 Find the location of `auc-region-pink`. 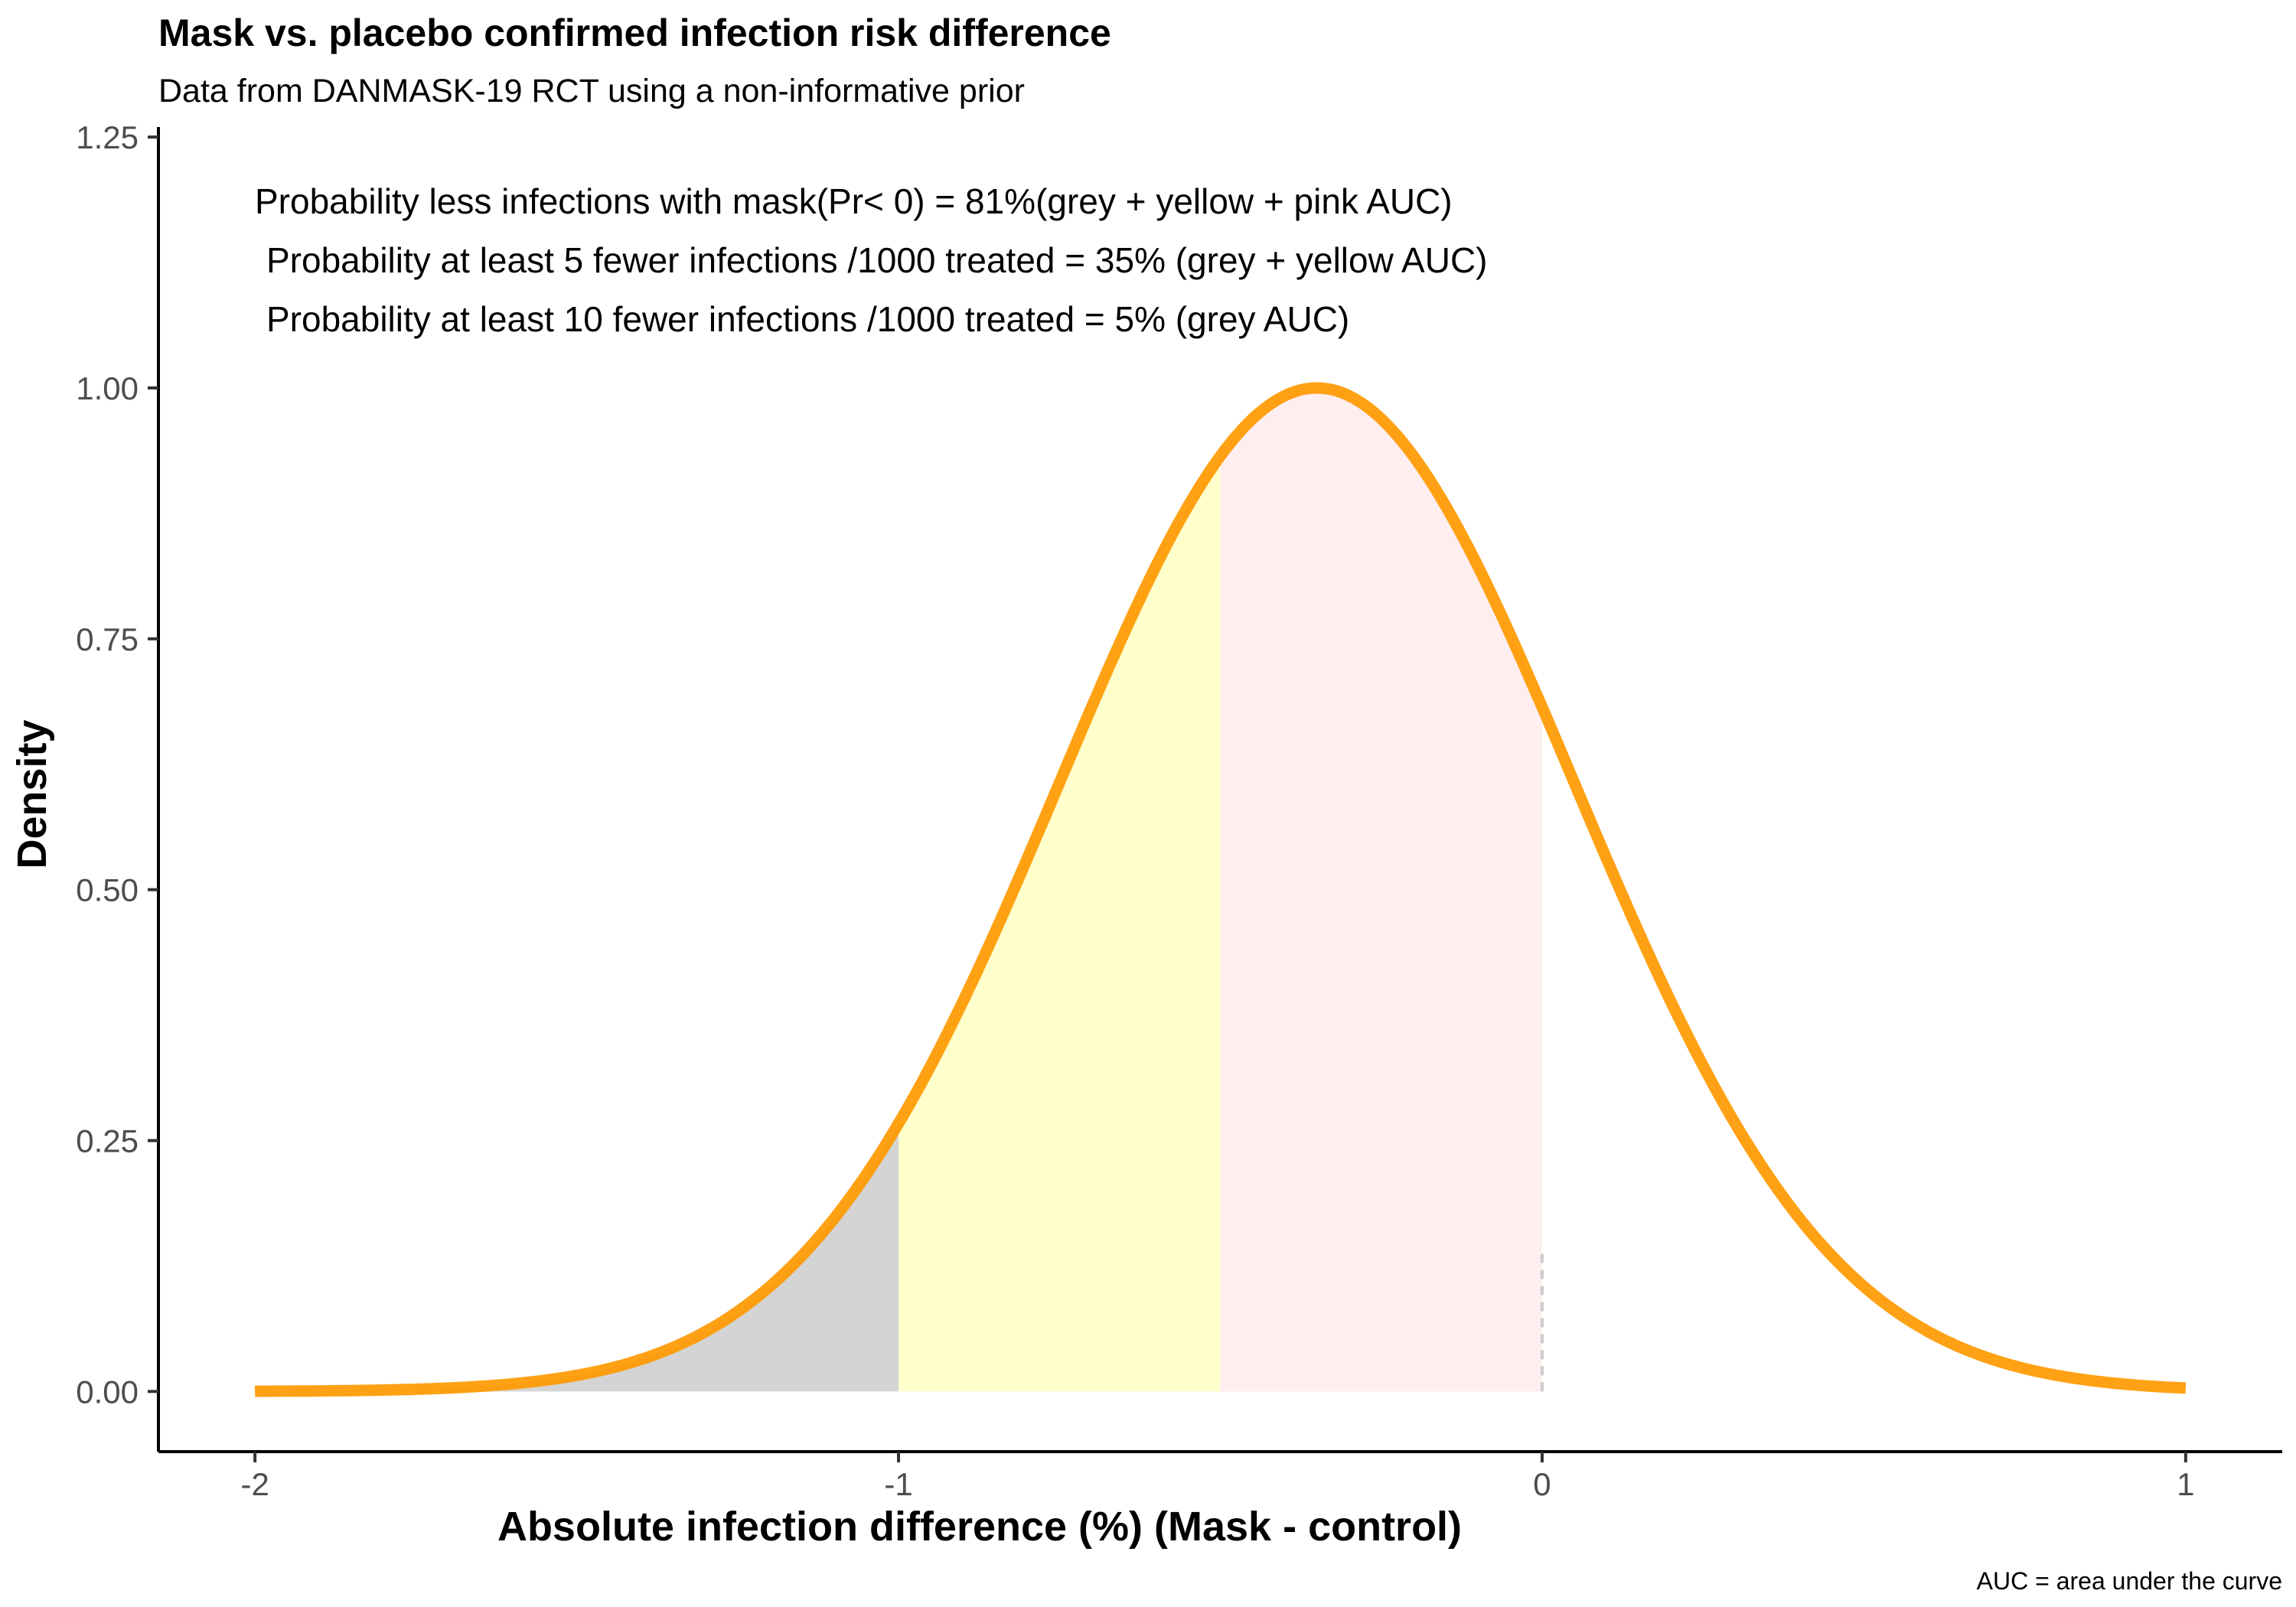

auc-region-pink is located at coordinates (1381, 890).